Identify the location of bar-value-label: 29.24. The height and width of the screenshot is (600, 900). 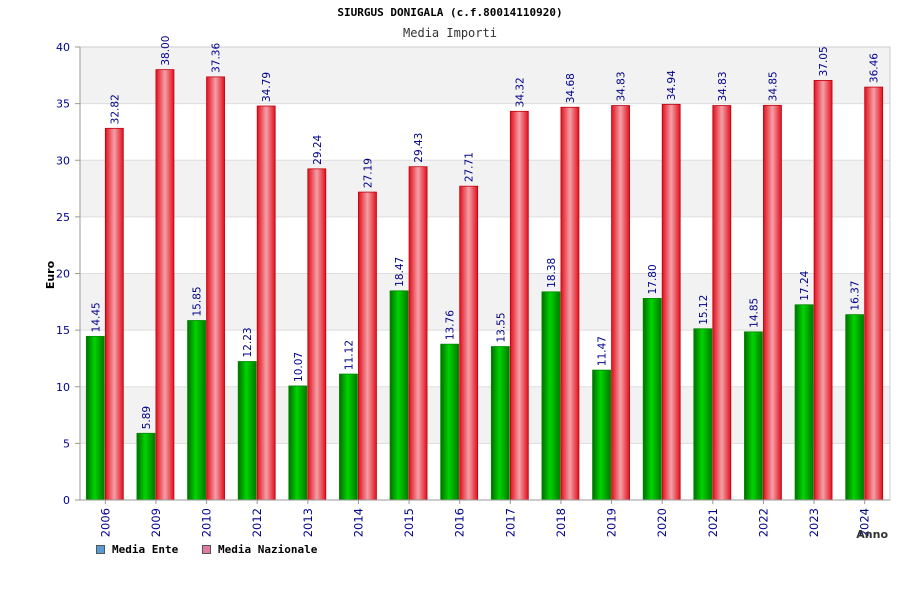
(318, 149).